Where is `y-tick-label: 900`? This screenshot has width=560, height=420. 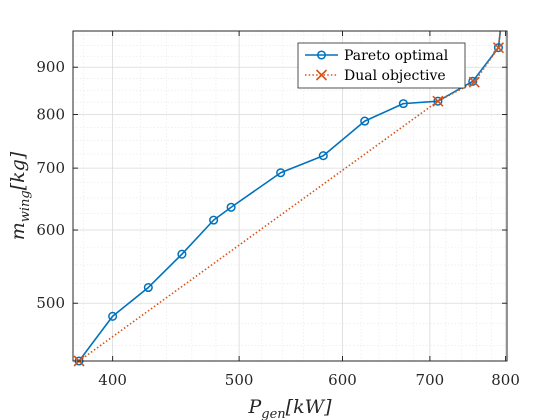
y-tick-label: 900 is located at coordinates (50, 67).